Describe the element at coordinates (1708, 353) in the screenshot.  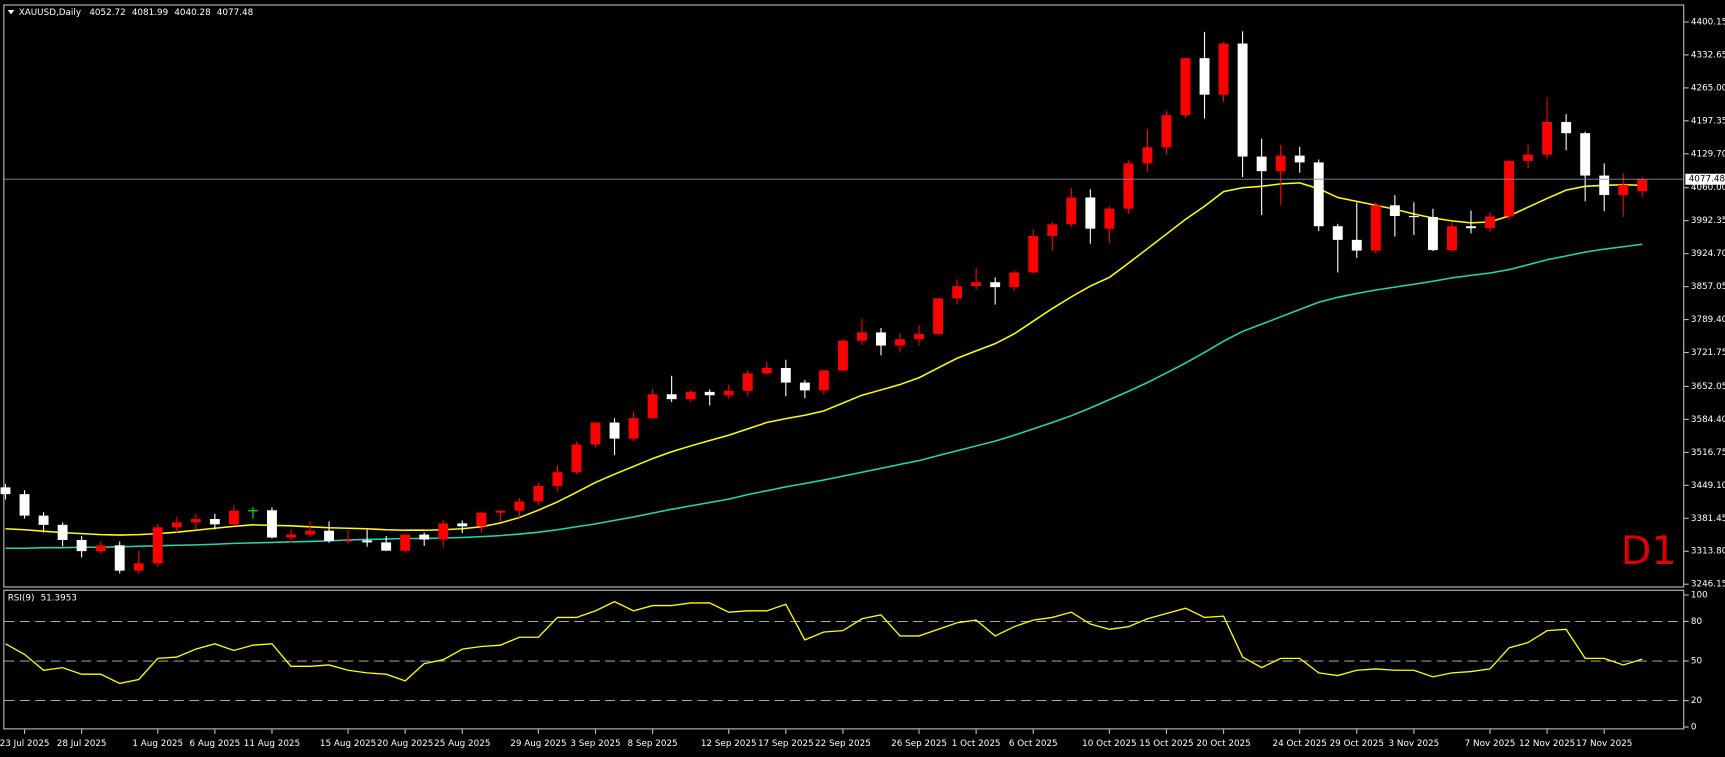
I see `y-tick-label: 3721.75` at that location.